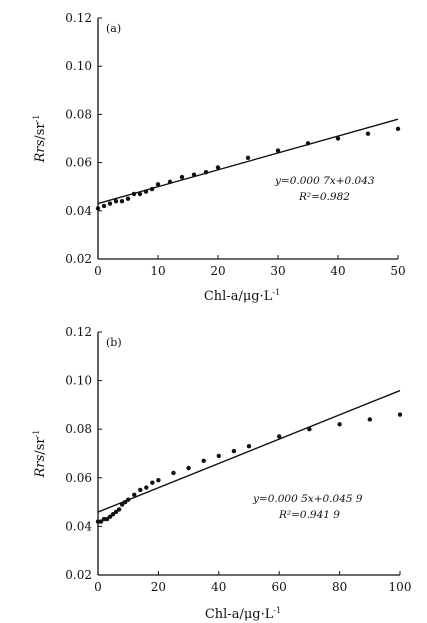  What do you see at coordinates (40, 139) in the screenshot?
I see `panel-a-y-axis-label: Rrs/sr-1` at bounding box center [40, 139].